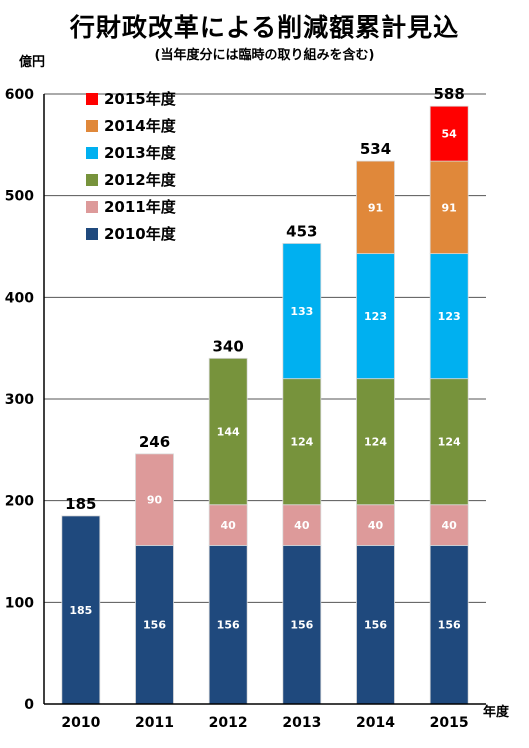  Describe the element at coordinates (19, 502) in the screenshot. I see `y-tick-label: 200` at that location.